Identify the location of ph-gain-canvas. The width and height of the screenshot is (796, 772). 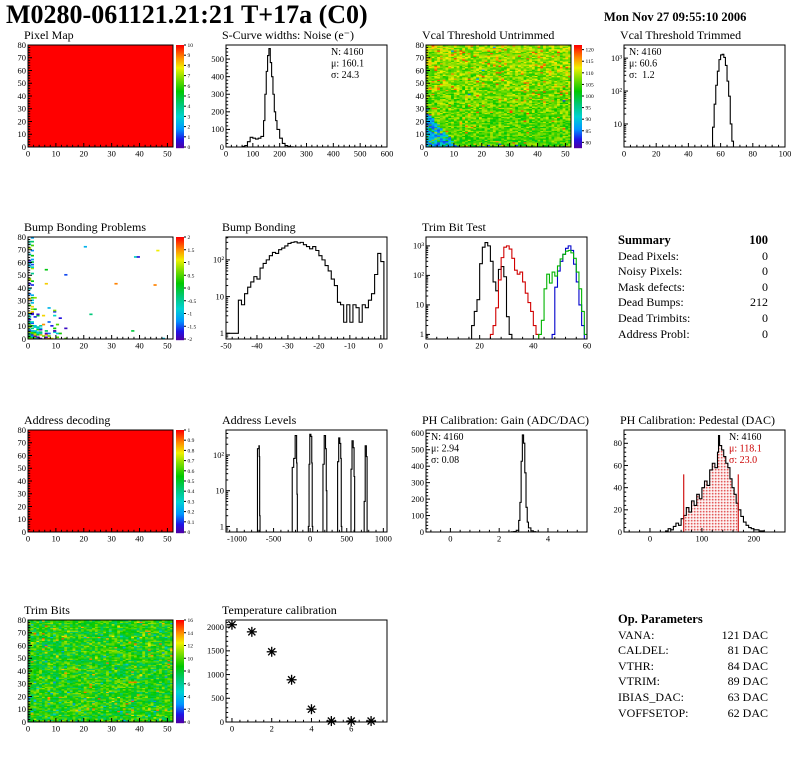
(498, 487).